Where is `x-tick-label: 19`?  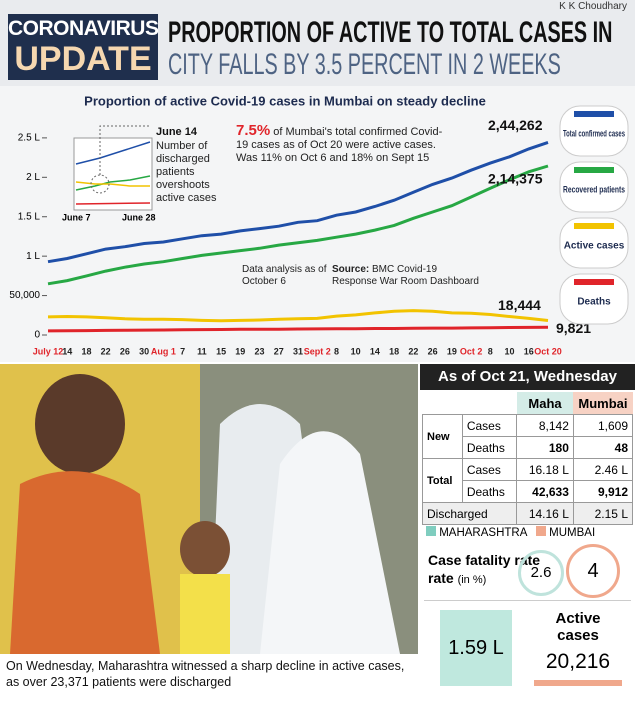 x-tick-label: 19 is located at coordinates (240, 351).